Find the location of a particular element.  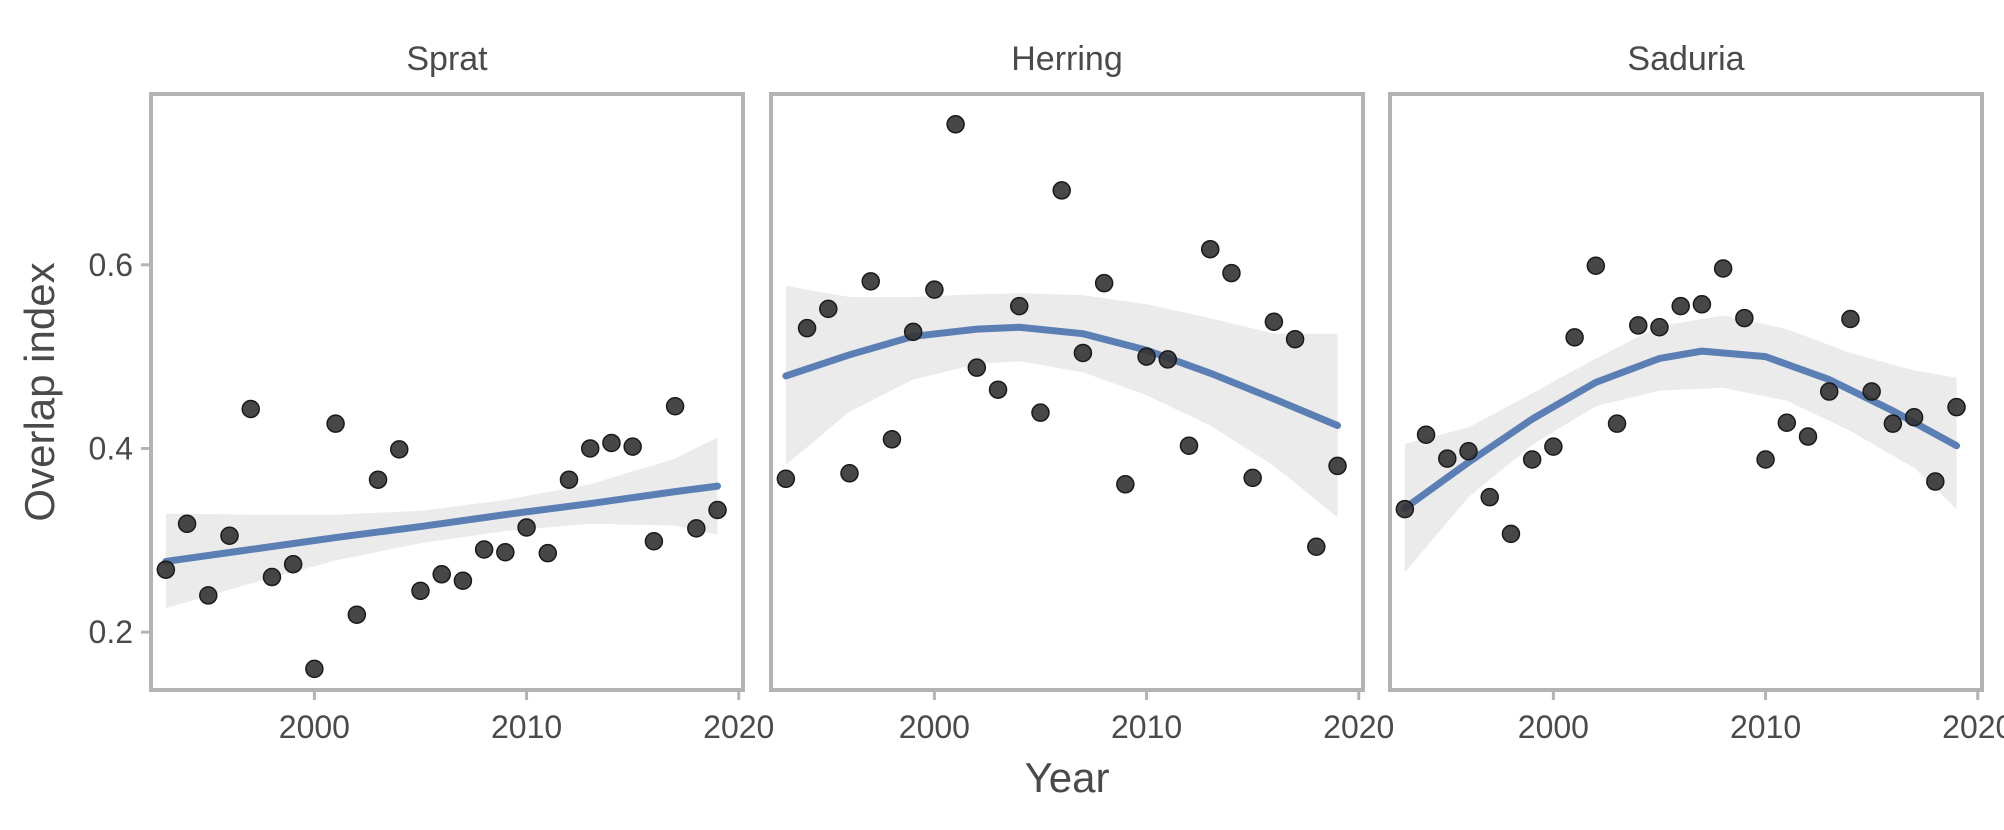

y-tick-label: 0.4 is located at coordinates (111, 448).